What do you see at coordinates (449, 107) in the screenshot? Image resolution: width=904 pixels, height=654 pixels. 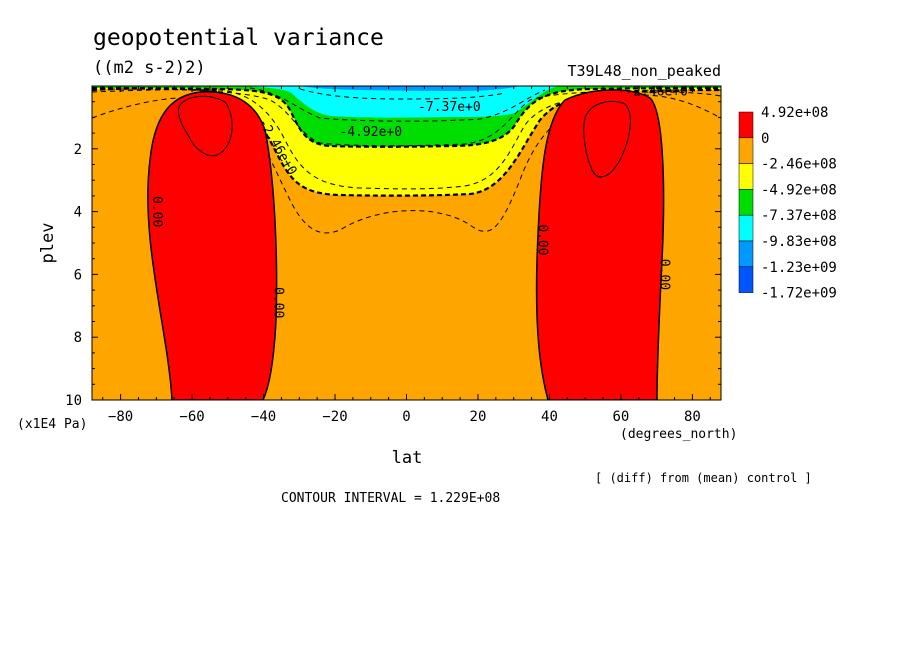 I see `contour-label: -7.37e+0` at bounding box center [449, 107].